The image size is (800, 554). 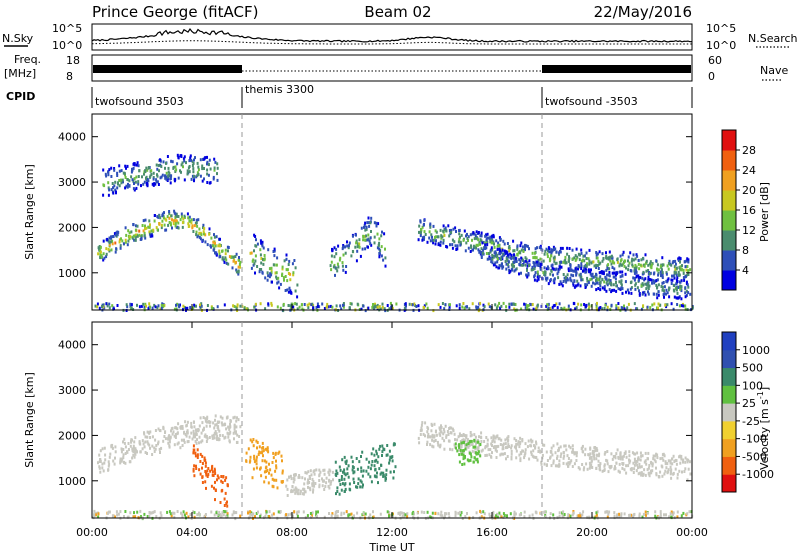 What do you see at coordinates (749, 403) in the screenshot?
I see `velocity-colorbar-tick-label-4: 25` at bounding box center [749, 403].